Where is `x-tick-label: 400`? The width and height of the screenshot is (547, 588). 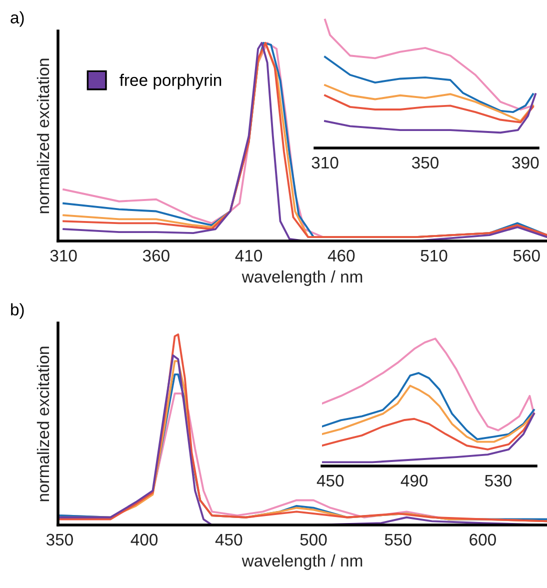 x-tick-label: 400 is located at coordinates (144, 540).